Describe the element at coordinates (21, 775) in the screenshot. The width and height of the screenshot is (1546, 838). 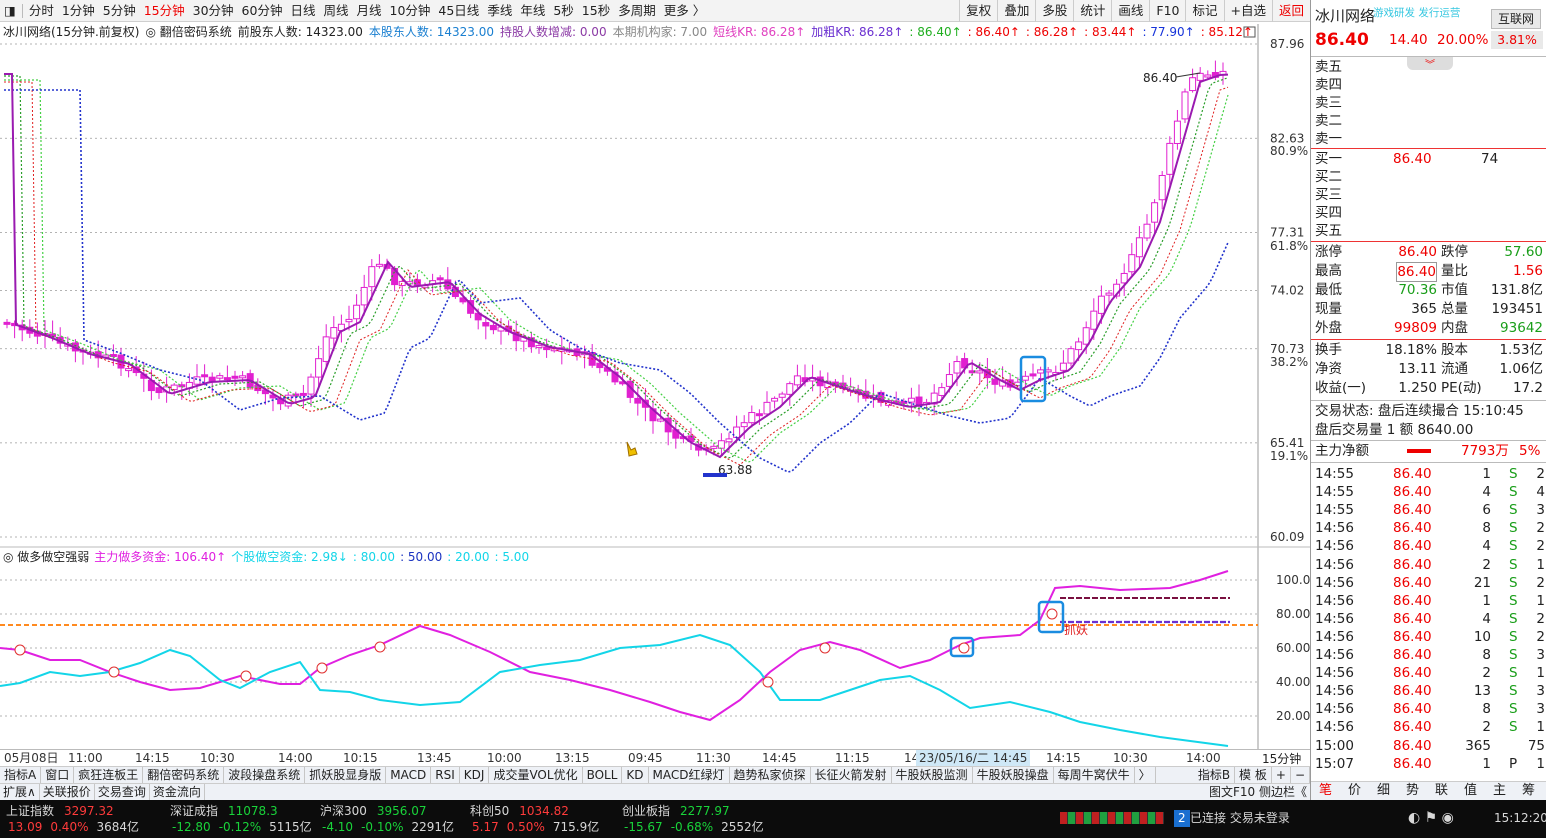
I see `indicator-tab: 指标A` at that location.